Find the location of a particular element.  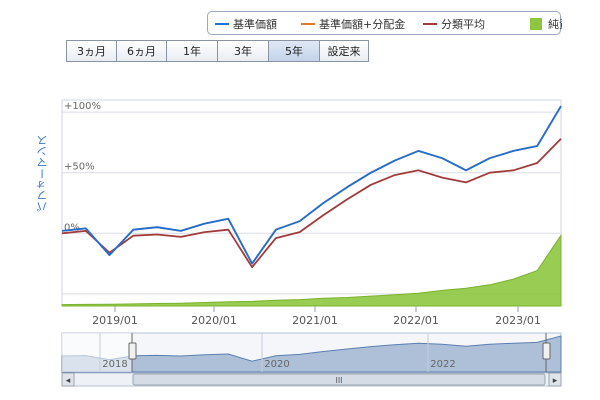

legend: 基準価額 基準価額+分配金 分類平均 純資産 is located at coordinates (394, 23).